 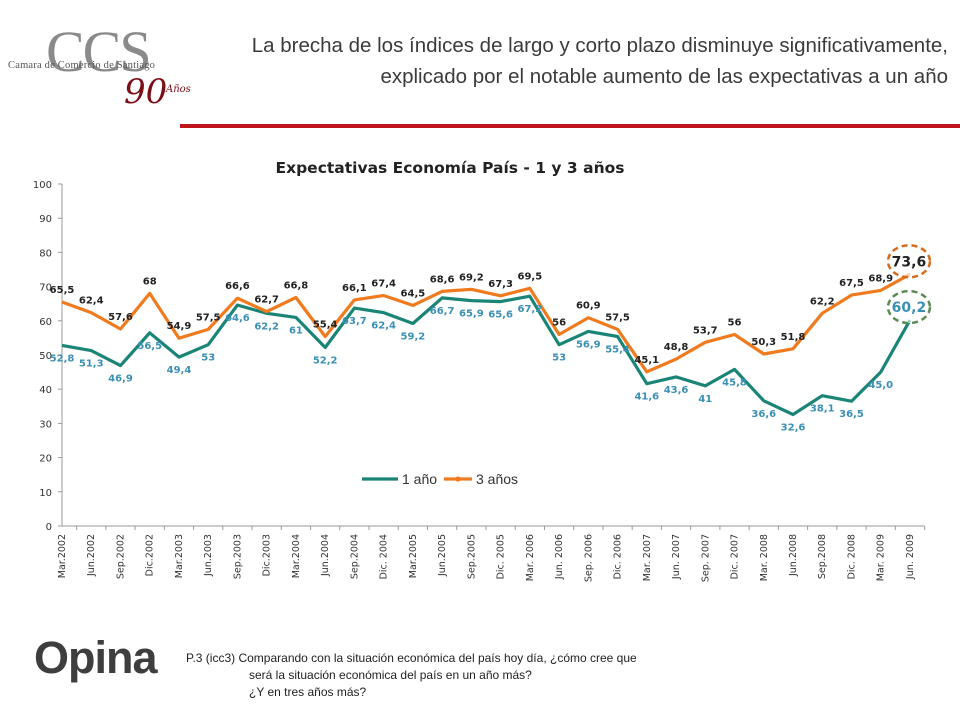 I want to click on opina-brand: Opina, so click(x=96, y=657).